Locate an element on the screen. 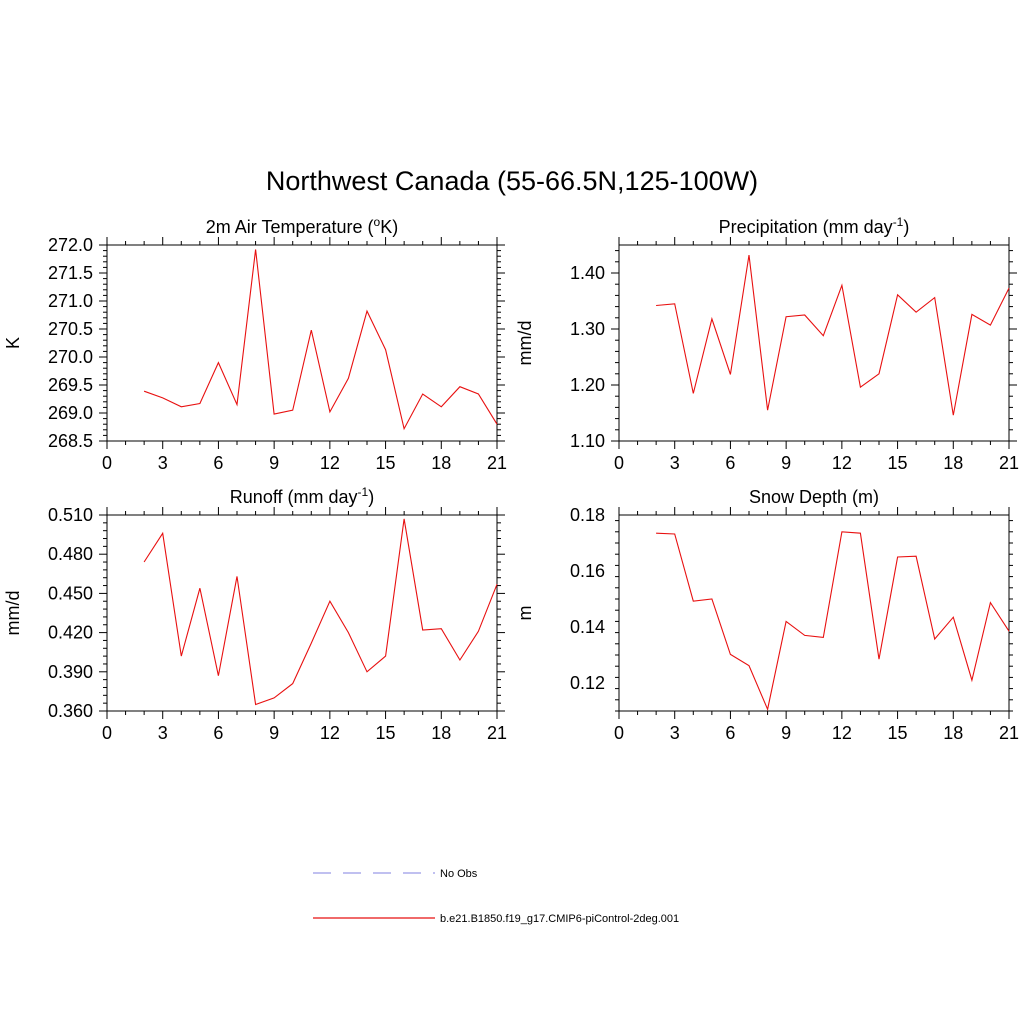  y-axis-label: K is located at coordinates (13, 343).